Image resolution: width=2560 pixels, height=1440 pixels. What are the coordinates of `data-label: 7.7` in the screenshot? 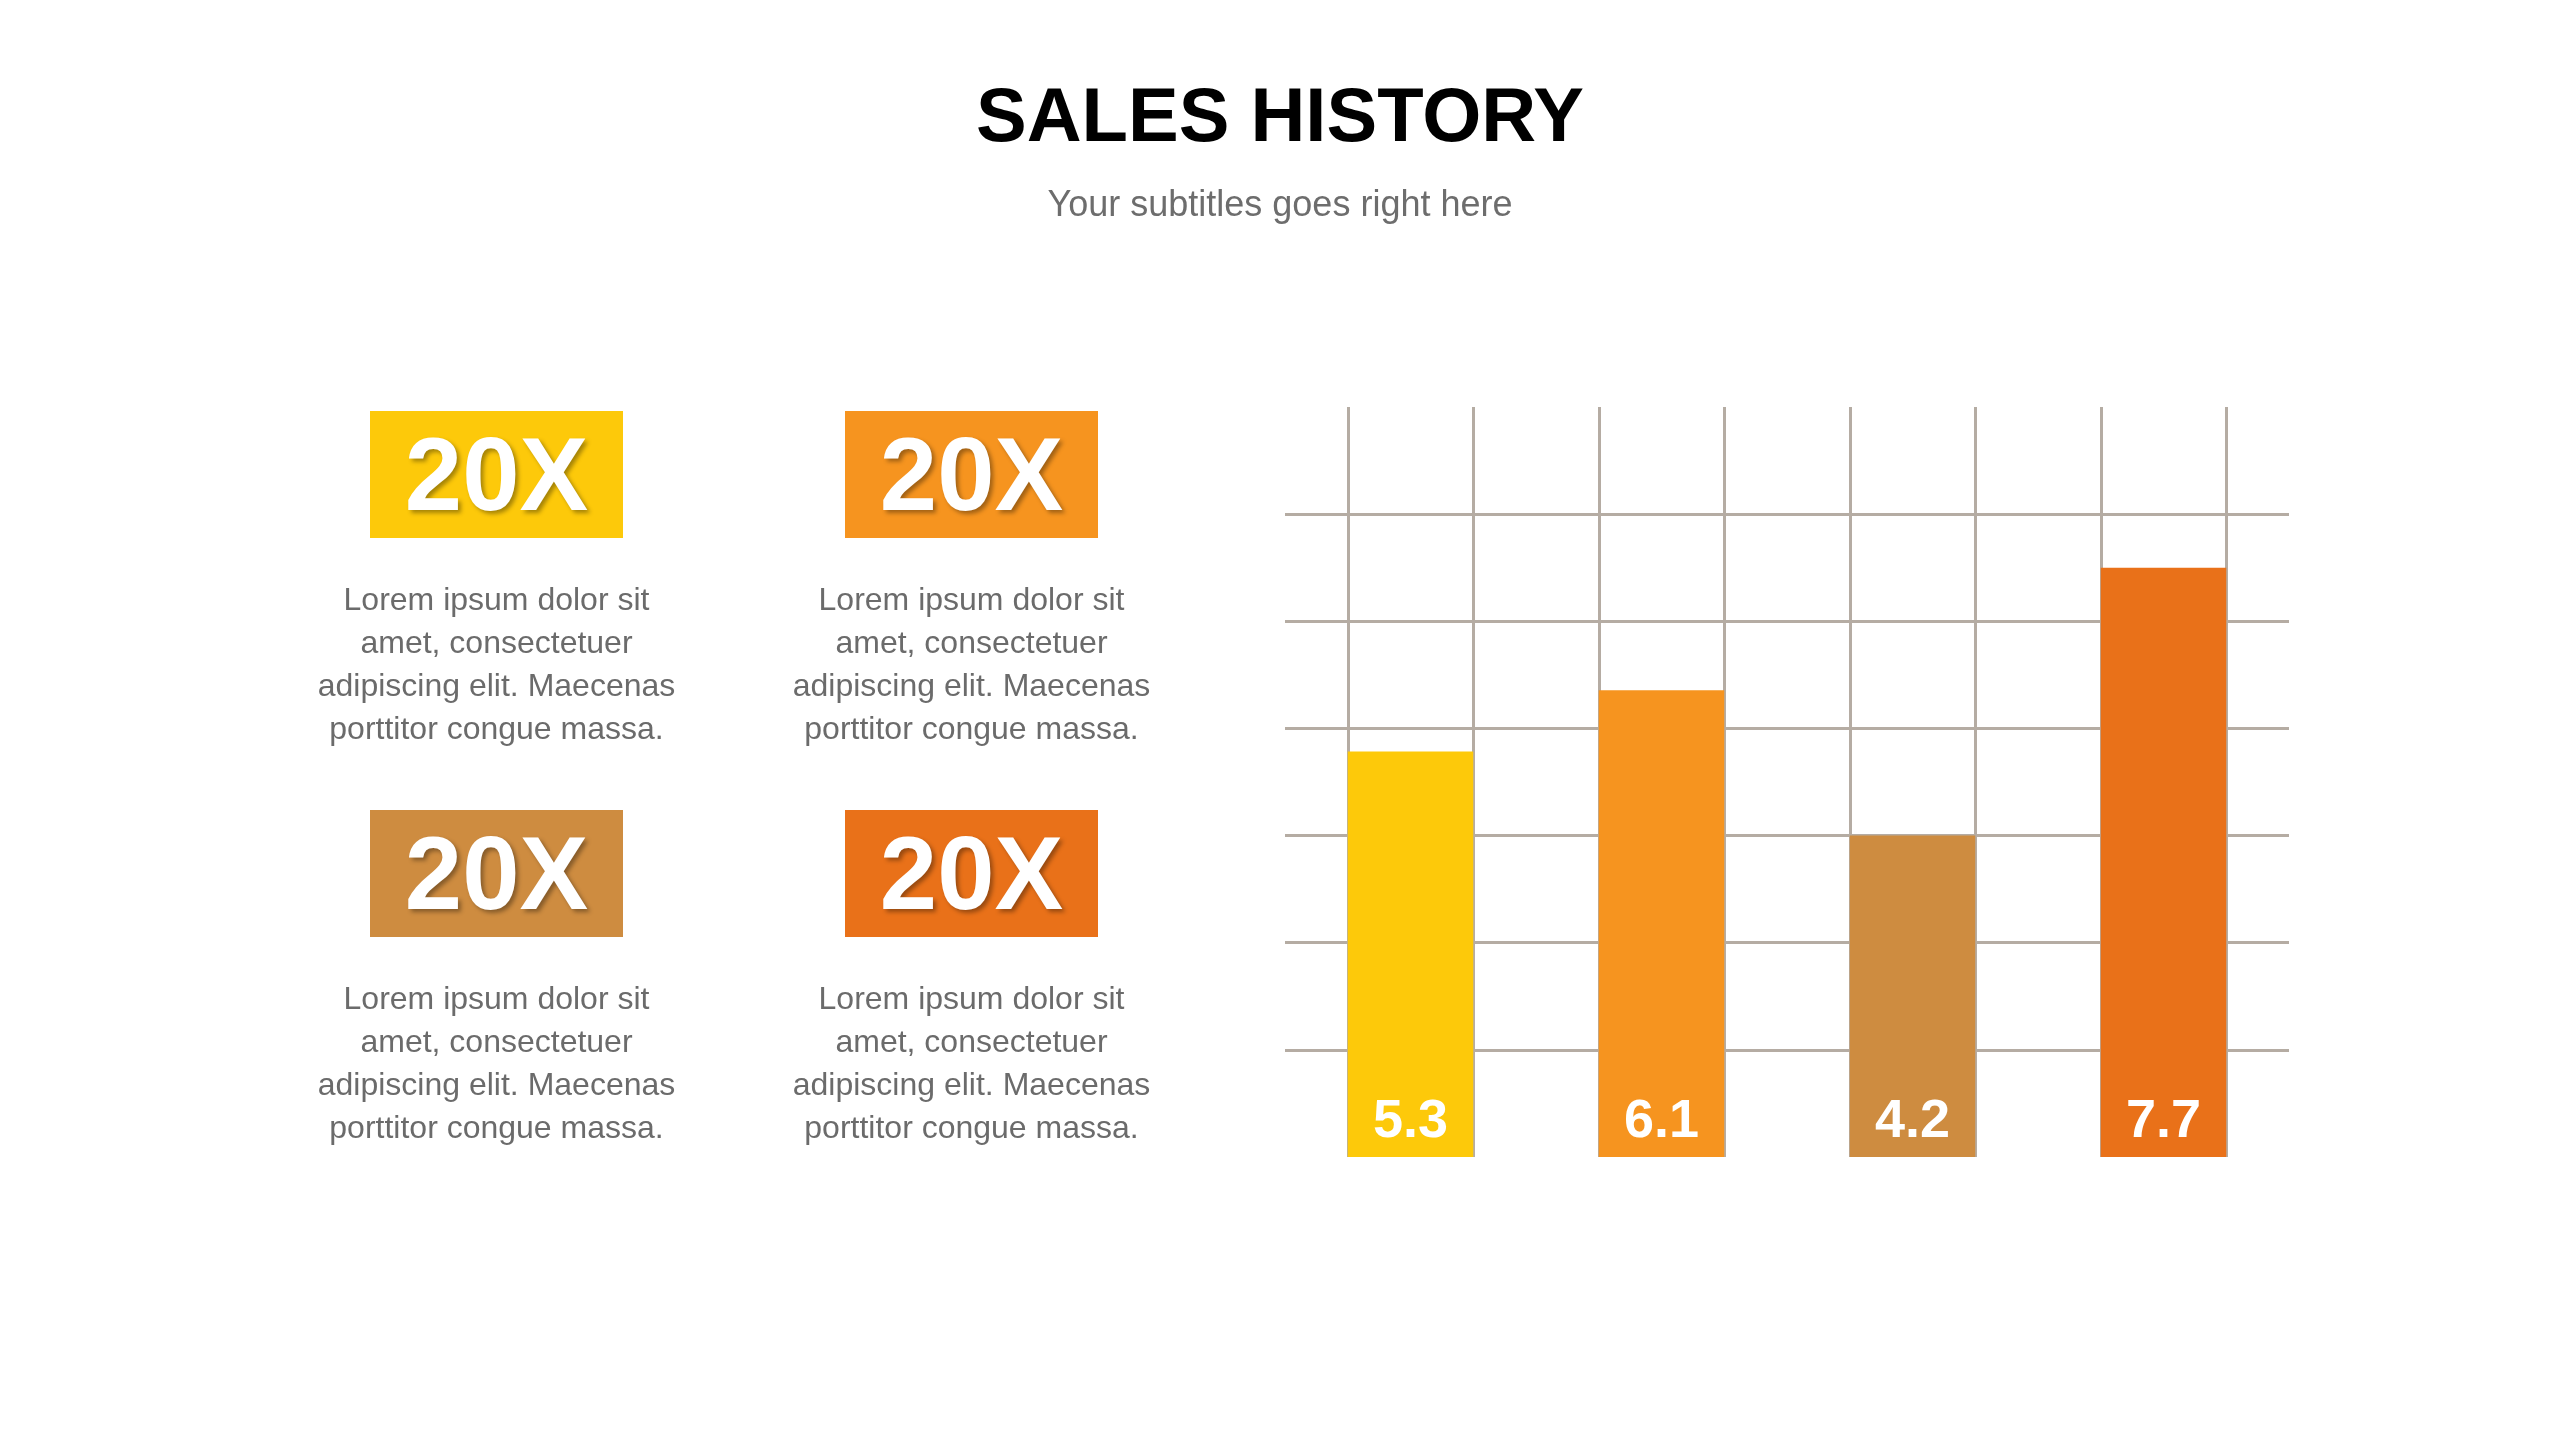 It's located at (2163, 1118).